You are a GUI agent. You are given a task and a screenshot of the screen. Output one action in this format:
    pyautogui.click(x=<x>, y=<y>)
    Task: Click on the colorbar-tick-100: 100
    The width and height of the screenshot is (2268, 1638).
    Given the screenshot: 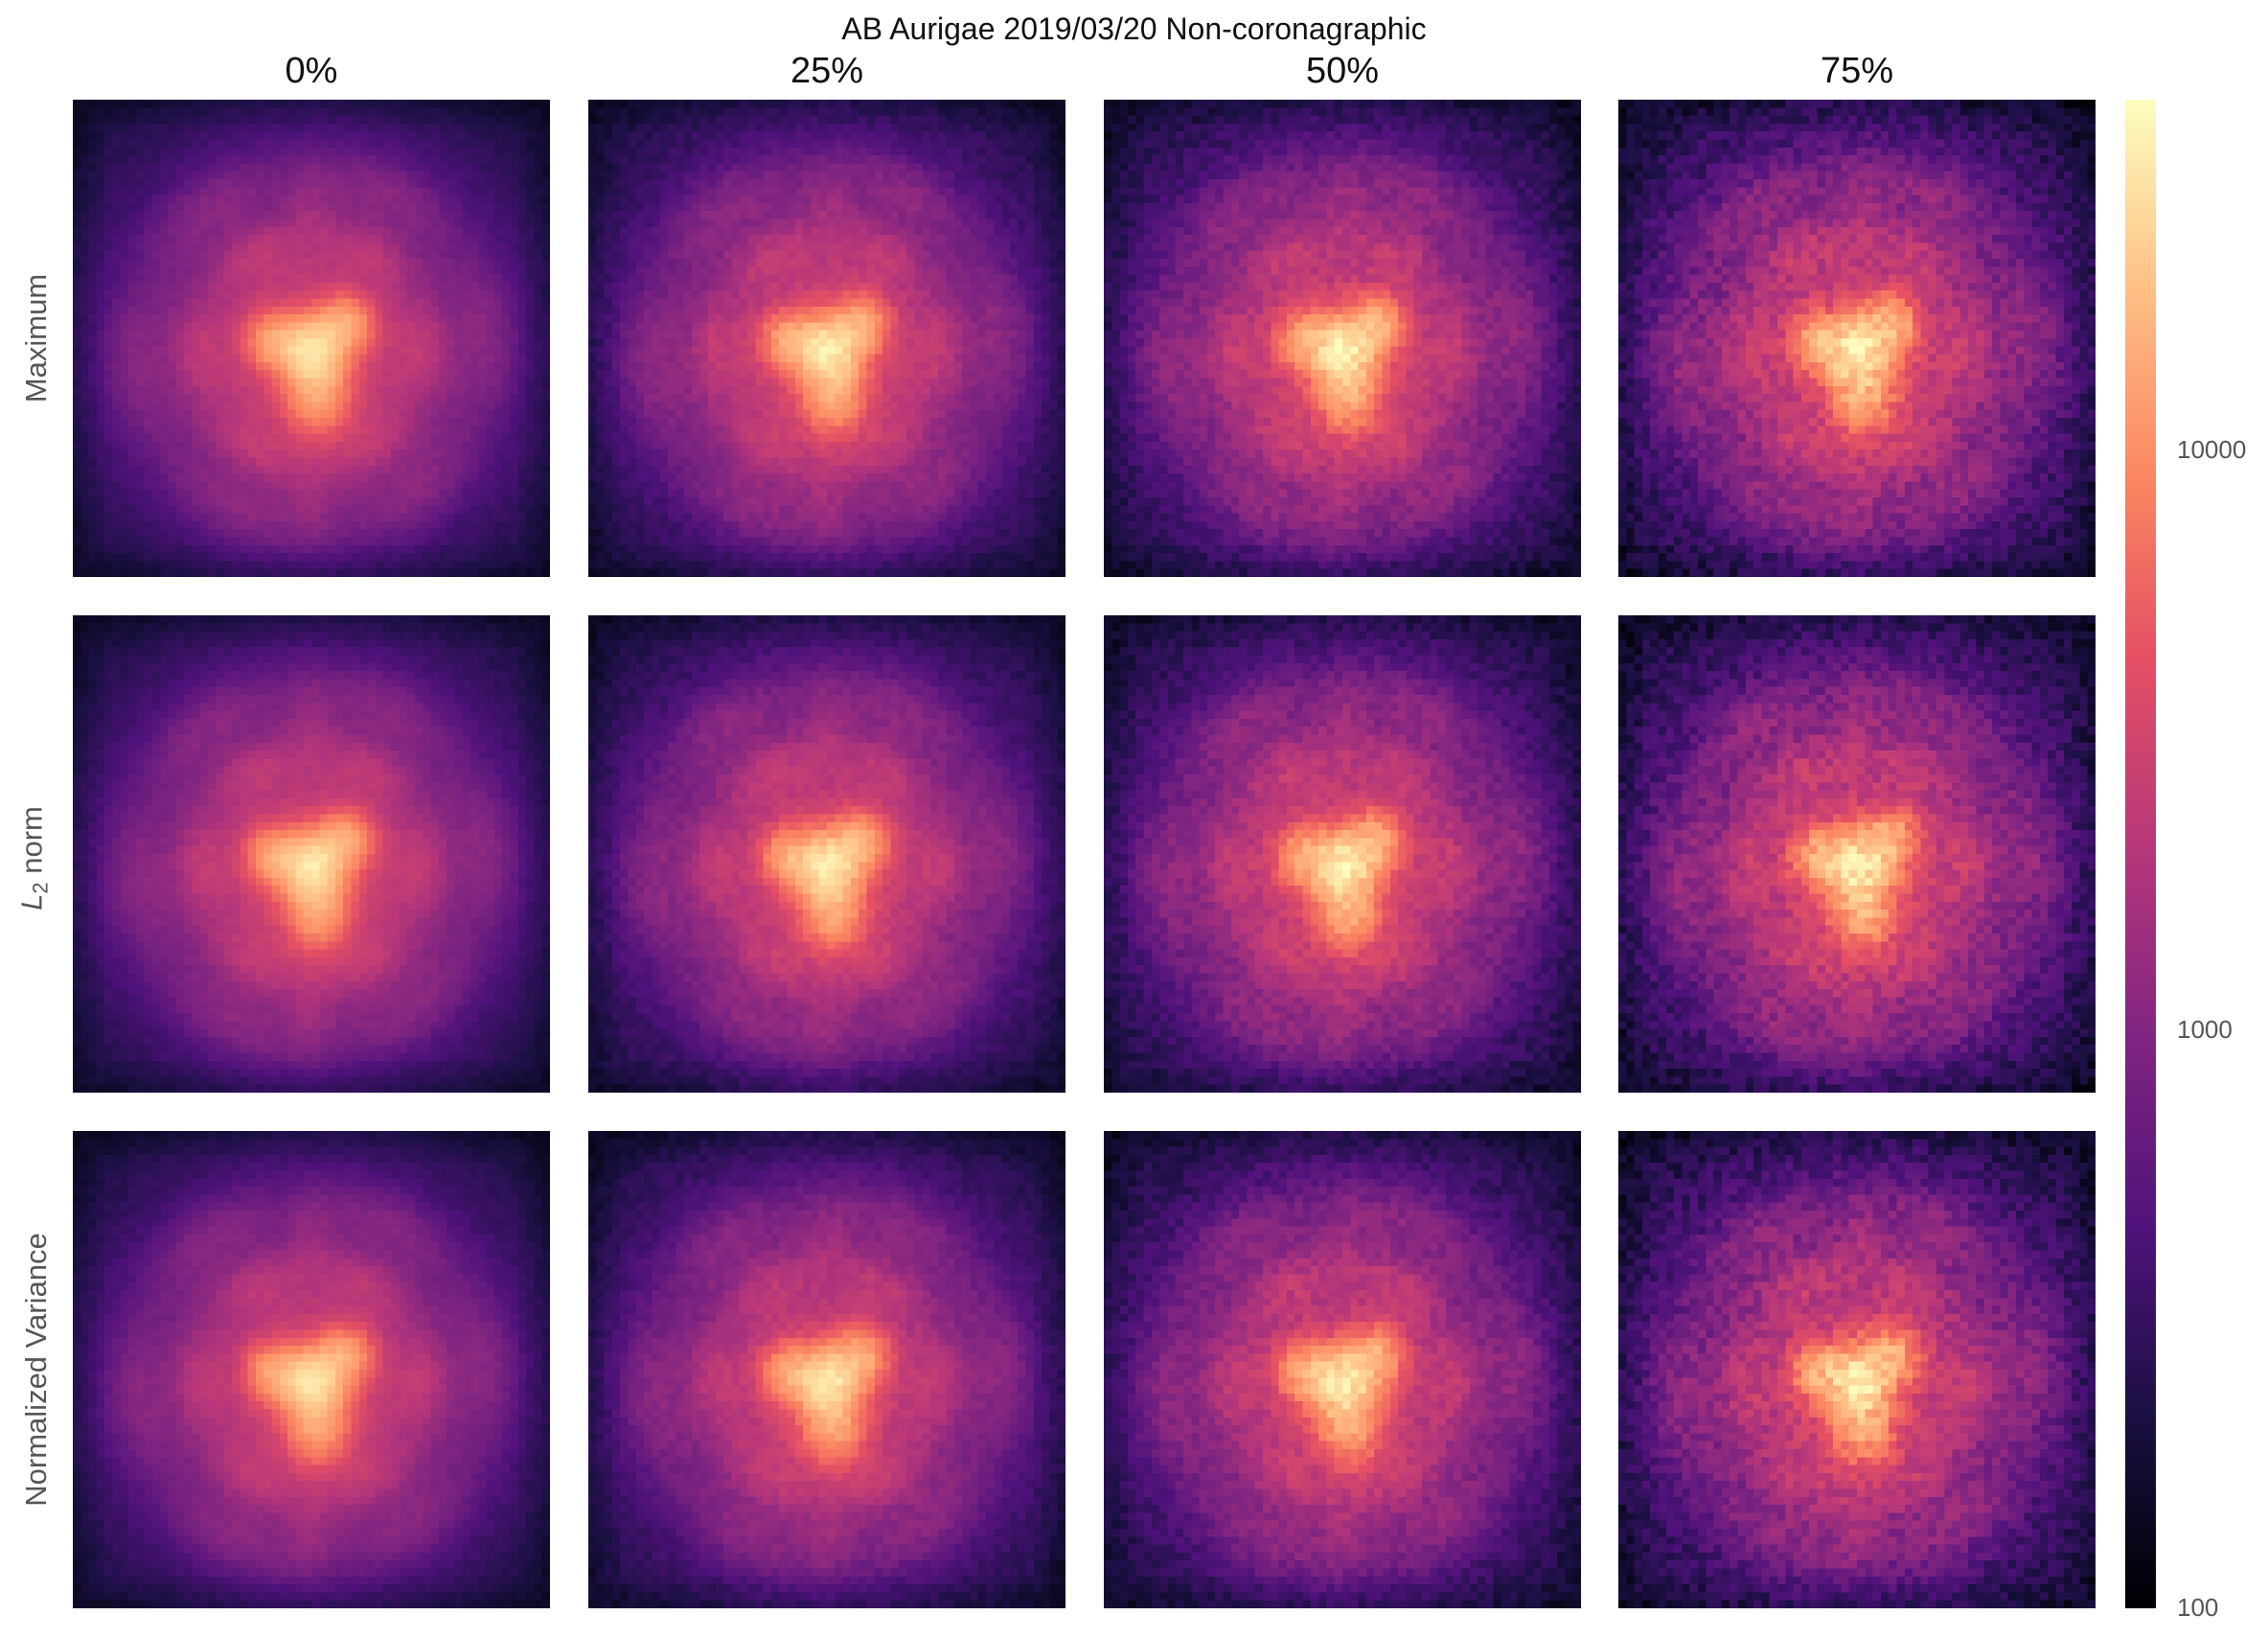 What is the action you would take?
    pyautogui.click(x=2198, y=1608)
    